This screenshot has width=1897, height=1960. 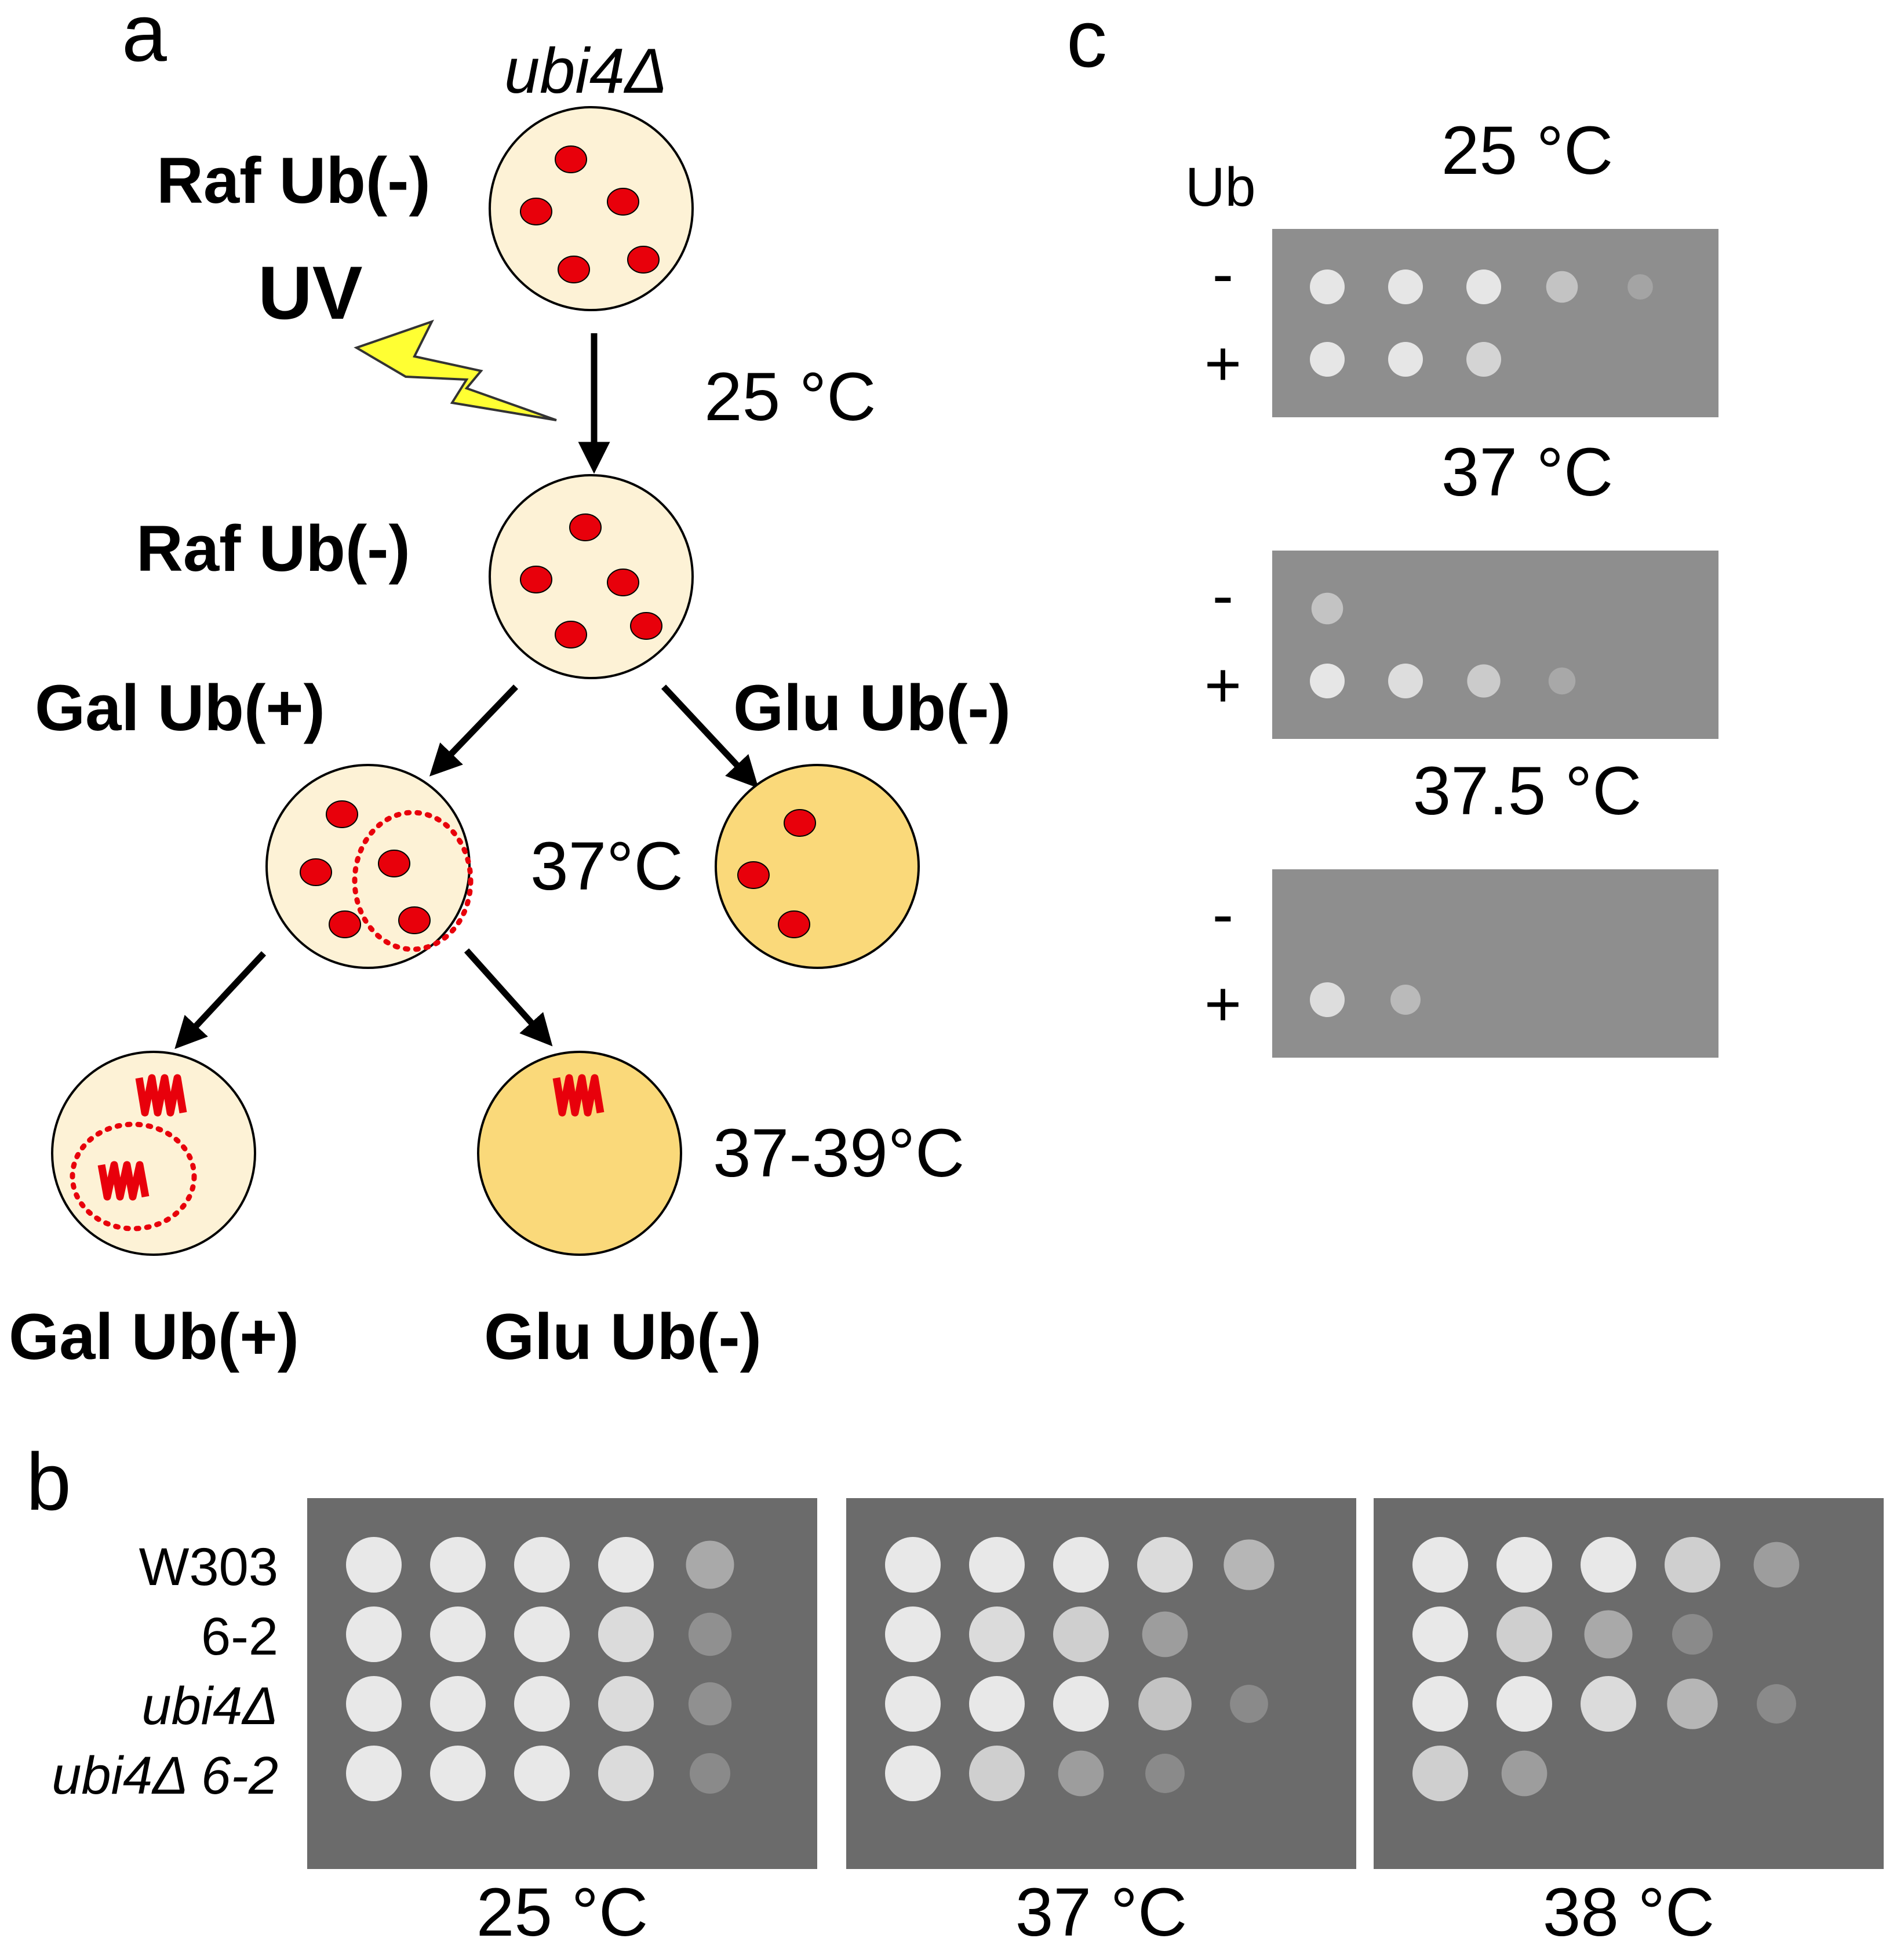 What do you see at coordinates (1527, 472) in the screenshot?
I see `plate-temp-label: 37 °C` at bounding box center [1527, 472].